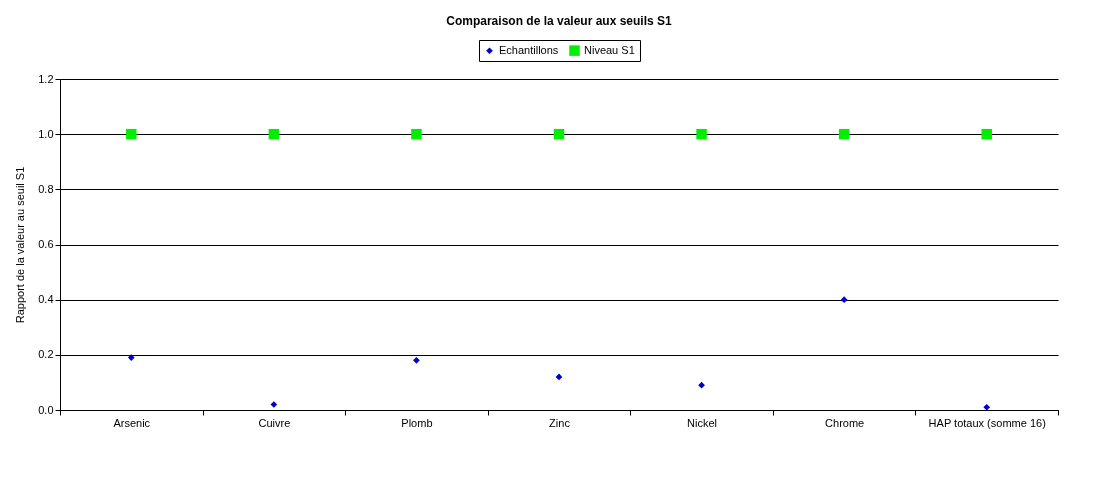  Describe the element at coordinates (20, 245) in the screenshot. I see `y-axis-title: Rapport de la valeur au seuil S1` at that location.